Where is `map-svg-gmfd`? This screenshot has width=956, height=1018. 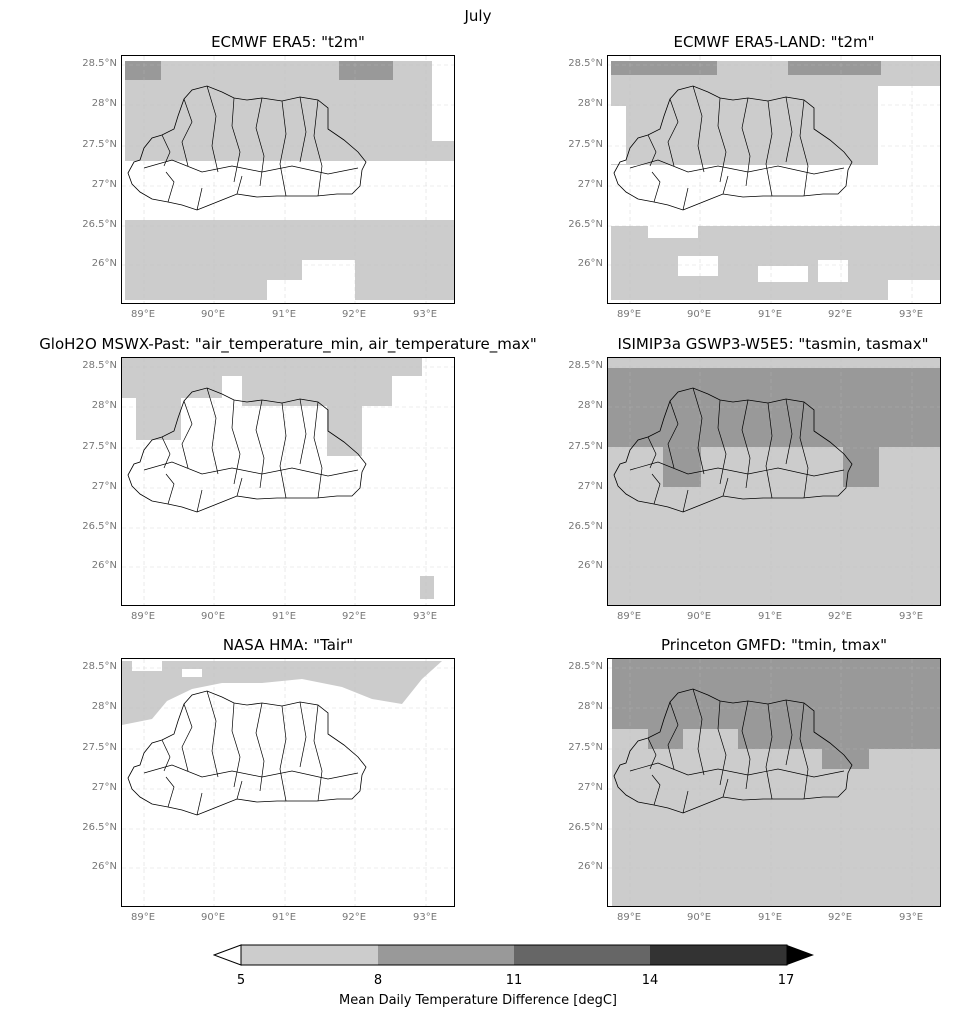 map-svg-gmfd is located at coordinates (774, 782).